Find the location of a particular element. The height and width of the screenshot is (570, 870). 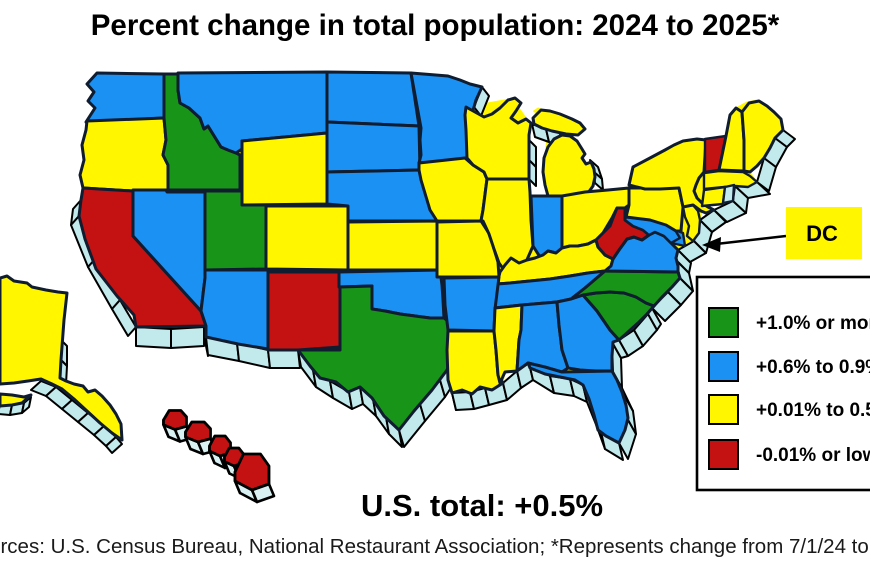

svg-text: +1.0% or more is located at coordinates (813, 323).